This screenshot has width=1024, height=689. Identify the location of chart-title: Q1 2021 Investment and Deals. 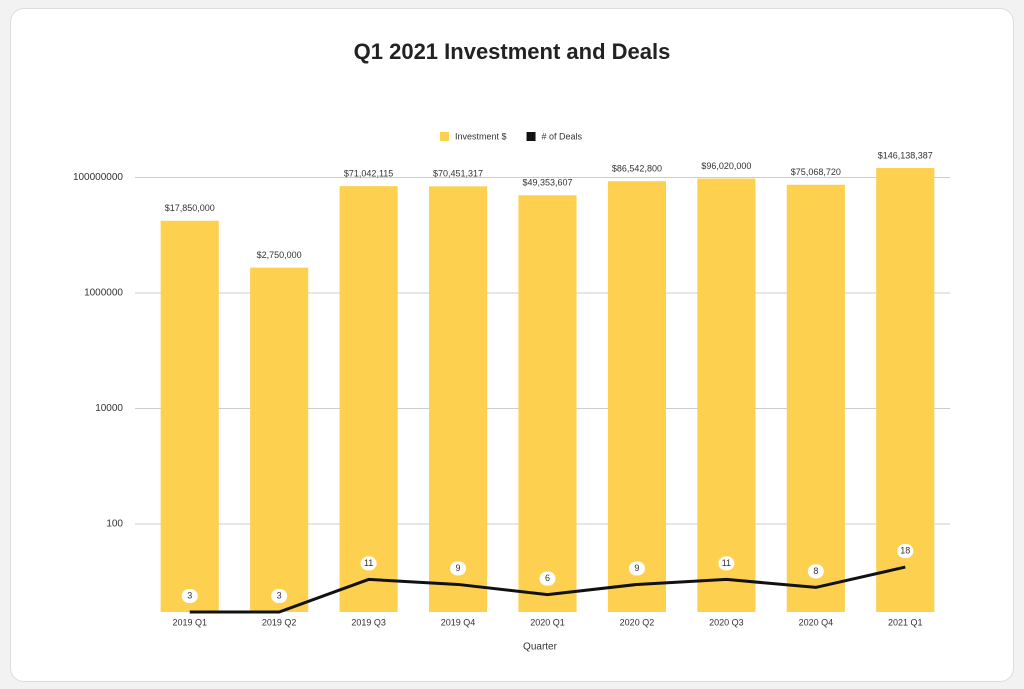
(512, 51).